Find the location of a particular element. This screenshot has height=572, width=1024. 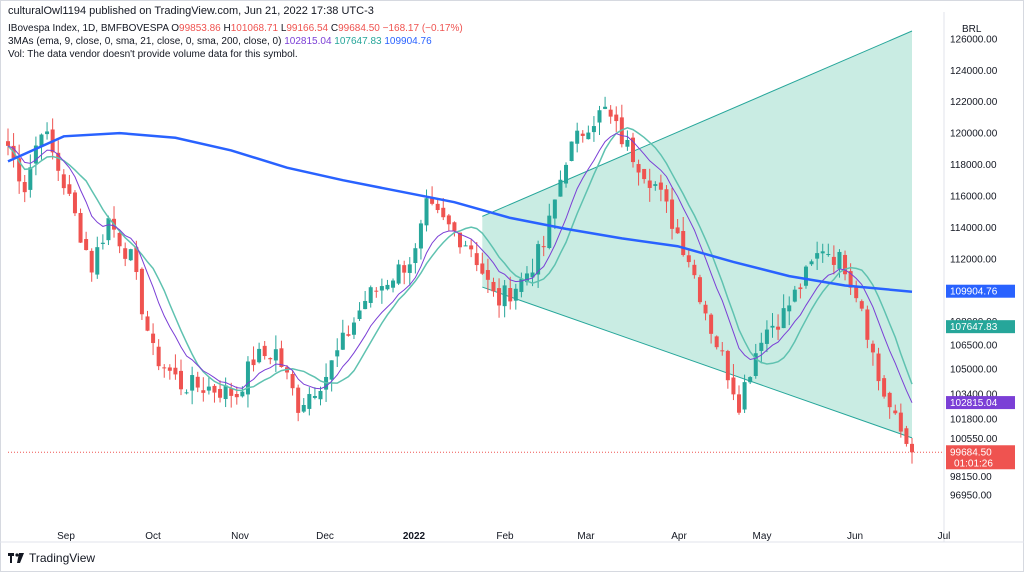

y-tick-label: 100550.00 is located at coordinates (974, 439).